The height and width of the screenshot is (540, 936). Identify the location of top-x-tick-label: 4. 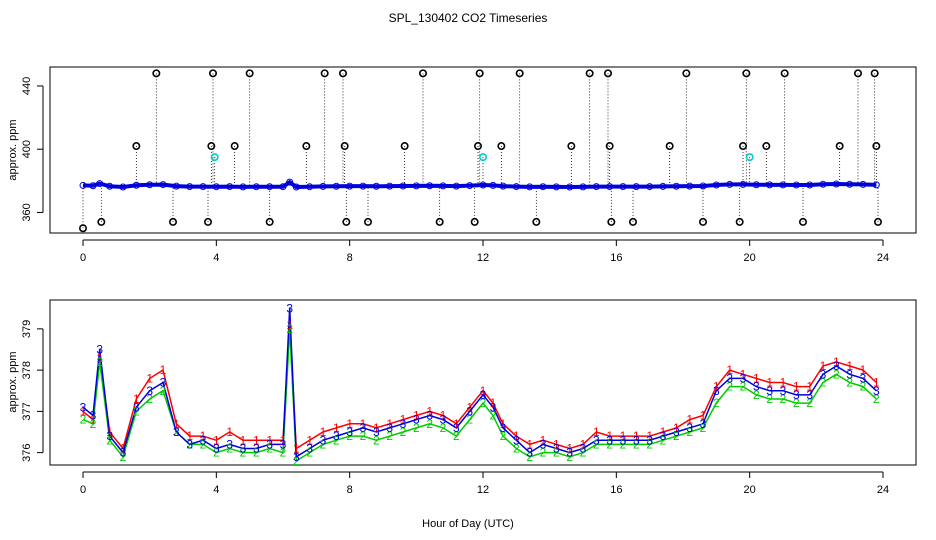
(216, 258).